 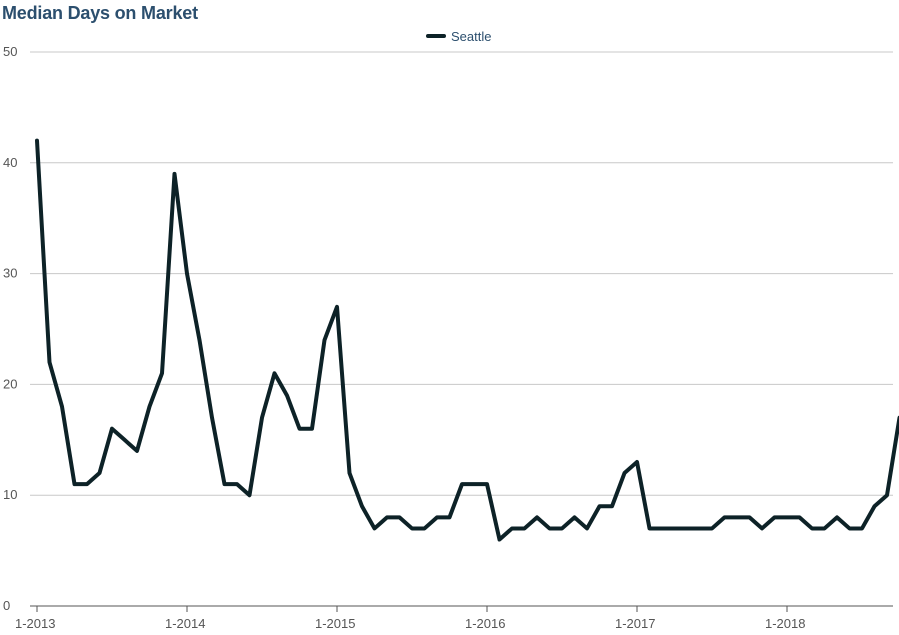 What do you see at coordinates (10, 162) in the screenshot?
I see `y-tick-label: 40` at bounding box center [10, 162].